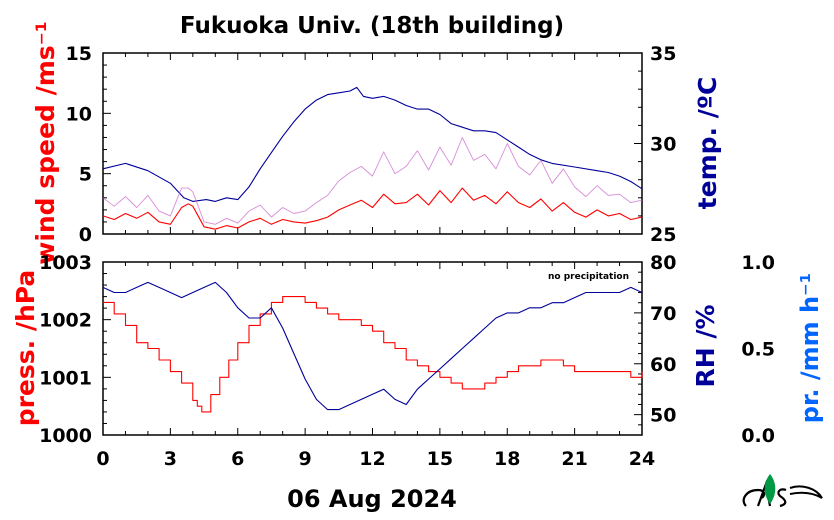  I want to click on rh-axis-label: RH /%, so click(705, 345).